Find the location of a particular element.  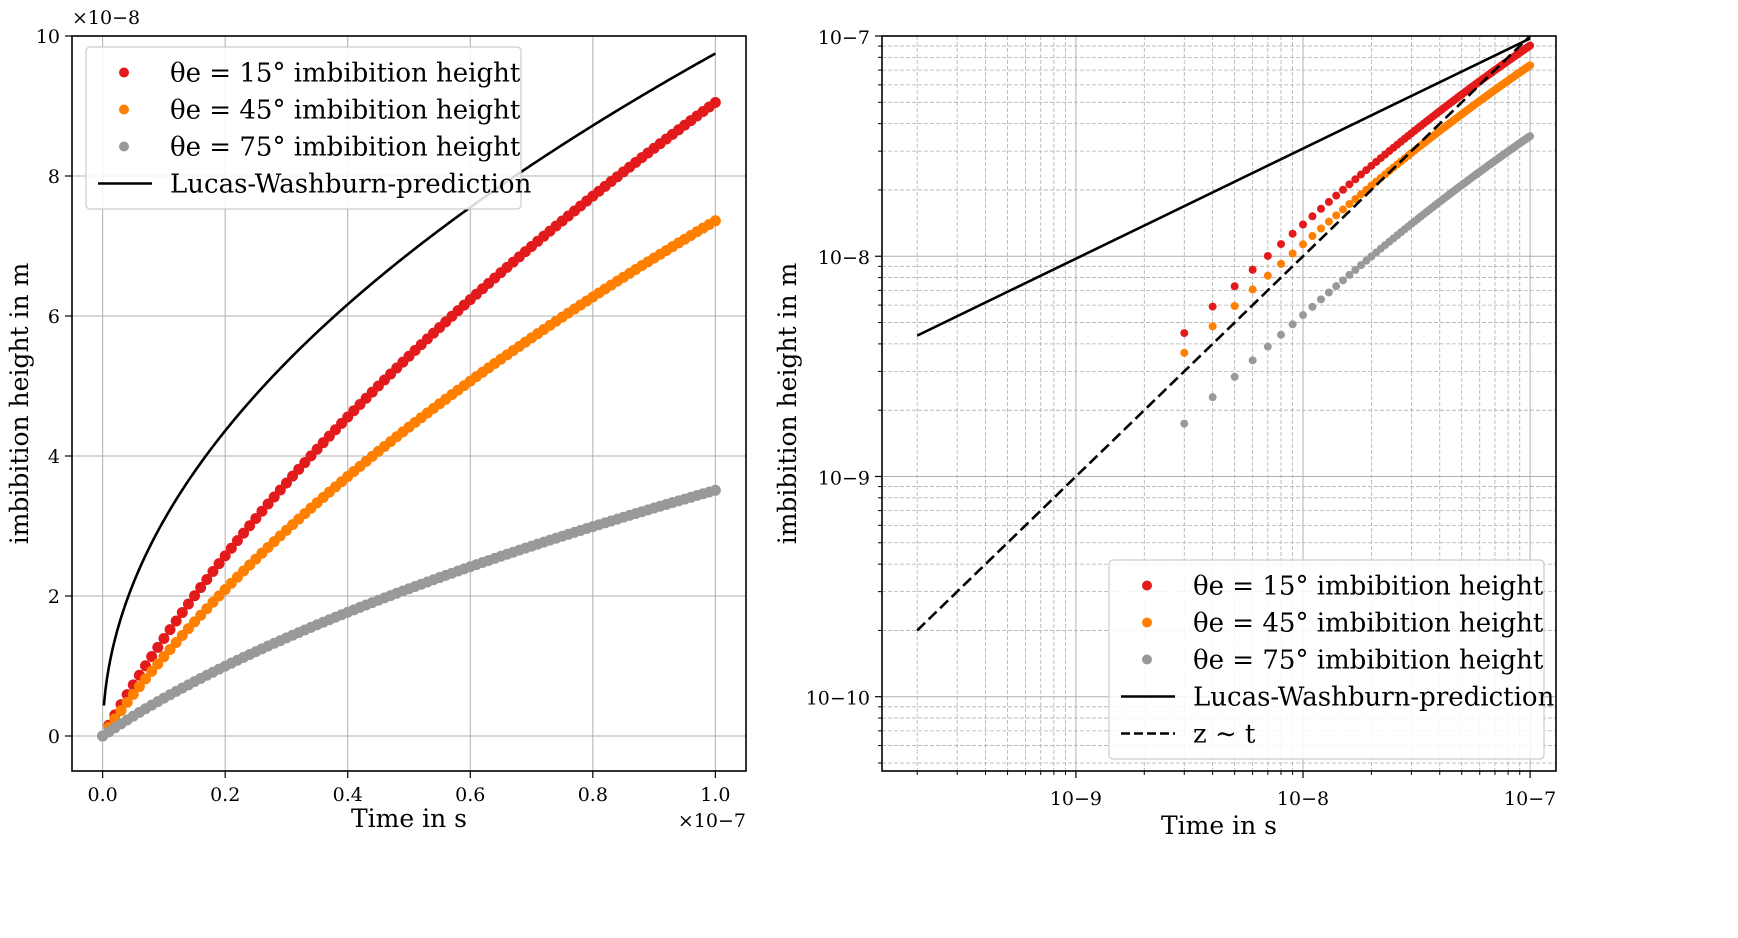

y-tick-label: 4 is located at coordinates (54, 457).